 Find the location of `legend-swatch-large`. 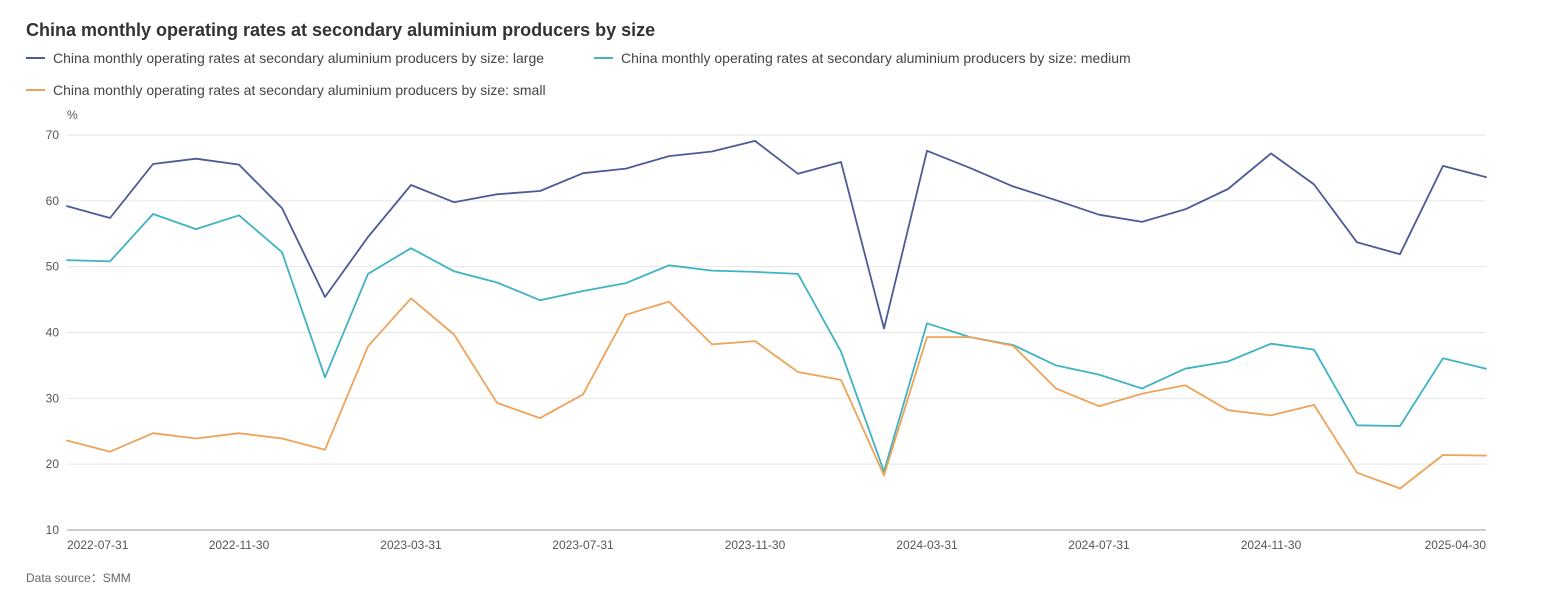

legend-swatch-large is located at coordinates (35, 58).